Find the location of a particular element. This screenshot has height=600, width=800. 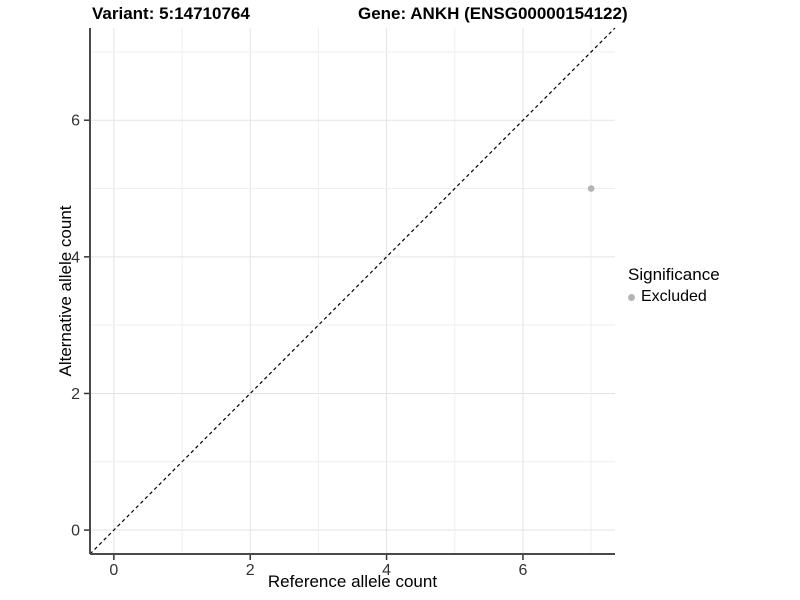

y-tick-label: 4 is located at coordinates (75, 257).